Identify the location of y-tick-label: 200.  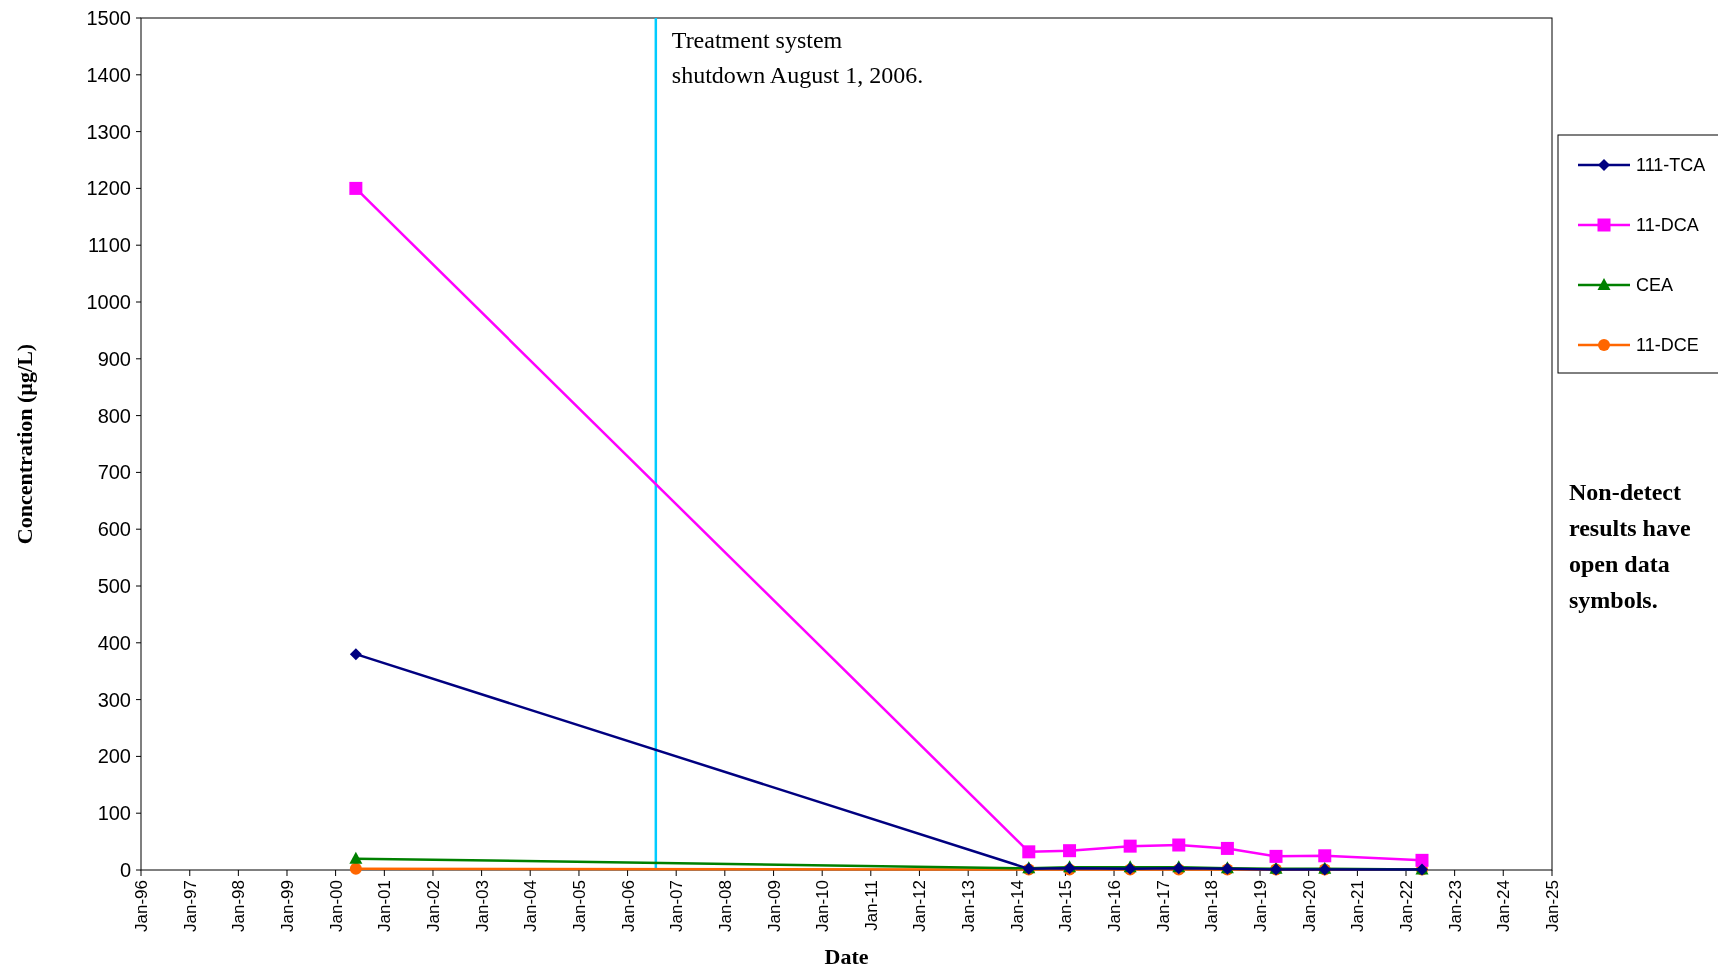
(114, 756).